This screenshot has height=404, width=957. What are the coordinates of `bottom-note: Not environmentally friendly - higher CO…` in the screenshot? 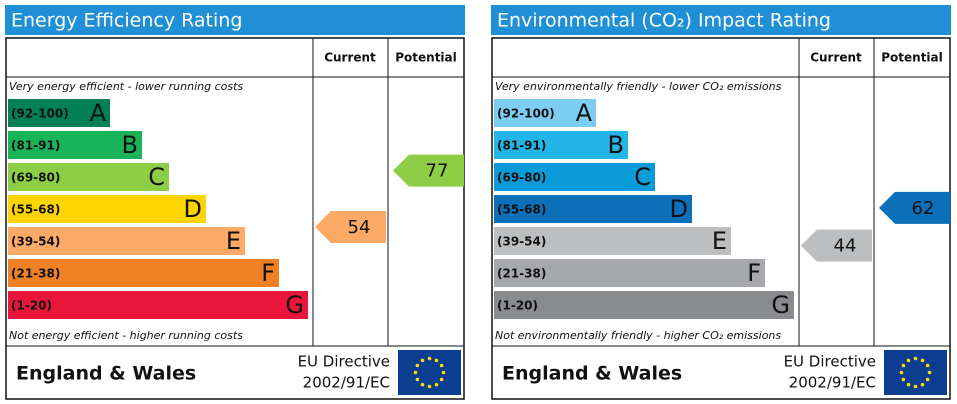 It's located at (638, 335).